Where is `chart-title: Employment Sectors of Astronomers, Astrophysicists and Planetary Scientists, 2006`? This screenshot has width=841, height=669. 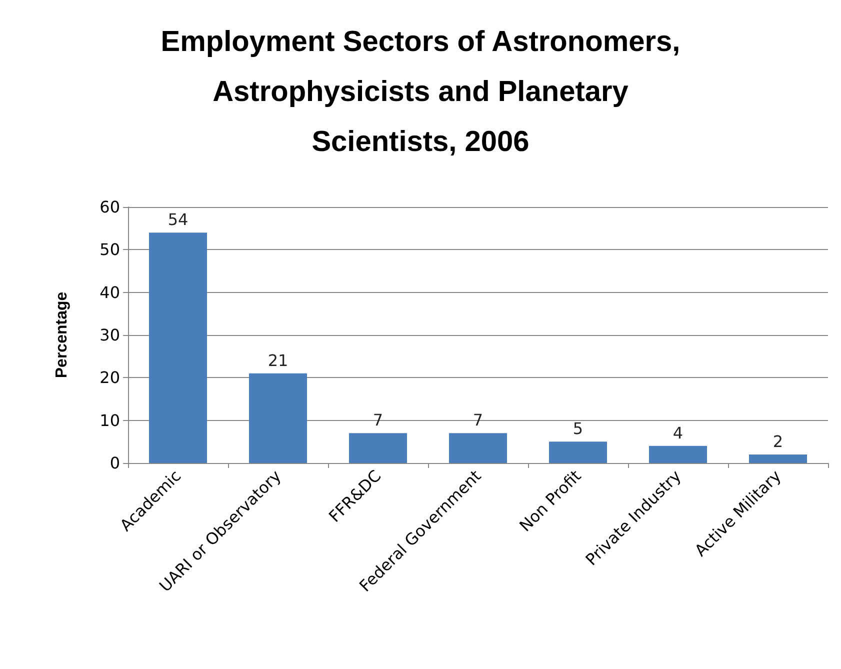 chart-title: Employment Sectors of Astronomers, Astrophysicists and Planetary Scientists, 2006 is located at coordinates (420, 92).